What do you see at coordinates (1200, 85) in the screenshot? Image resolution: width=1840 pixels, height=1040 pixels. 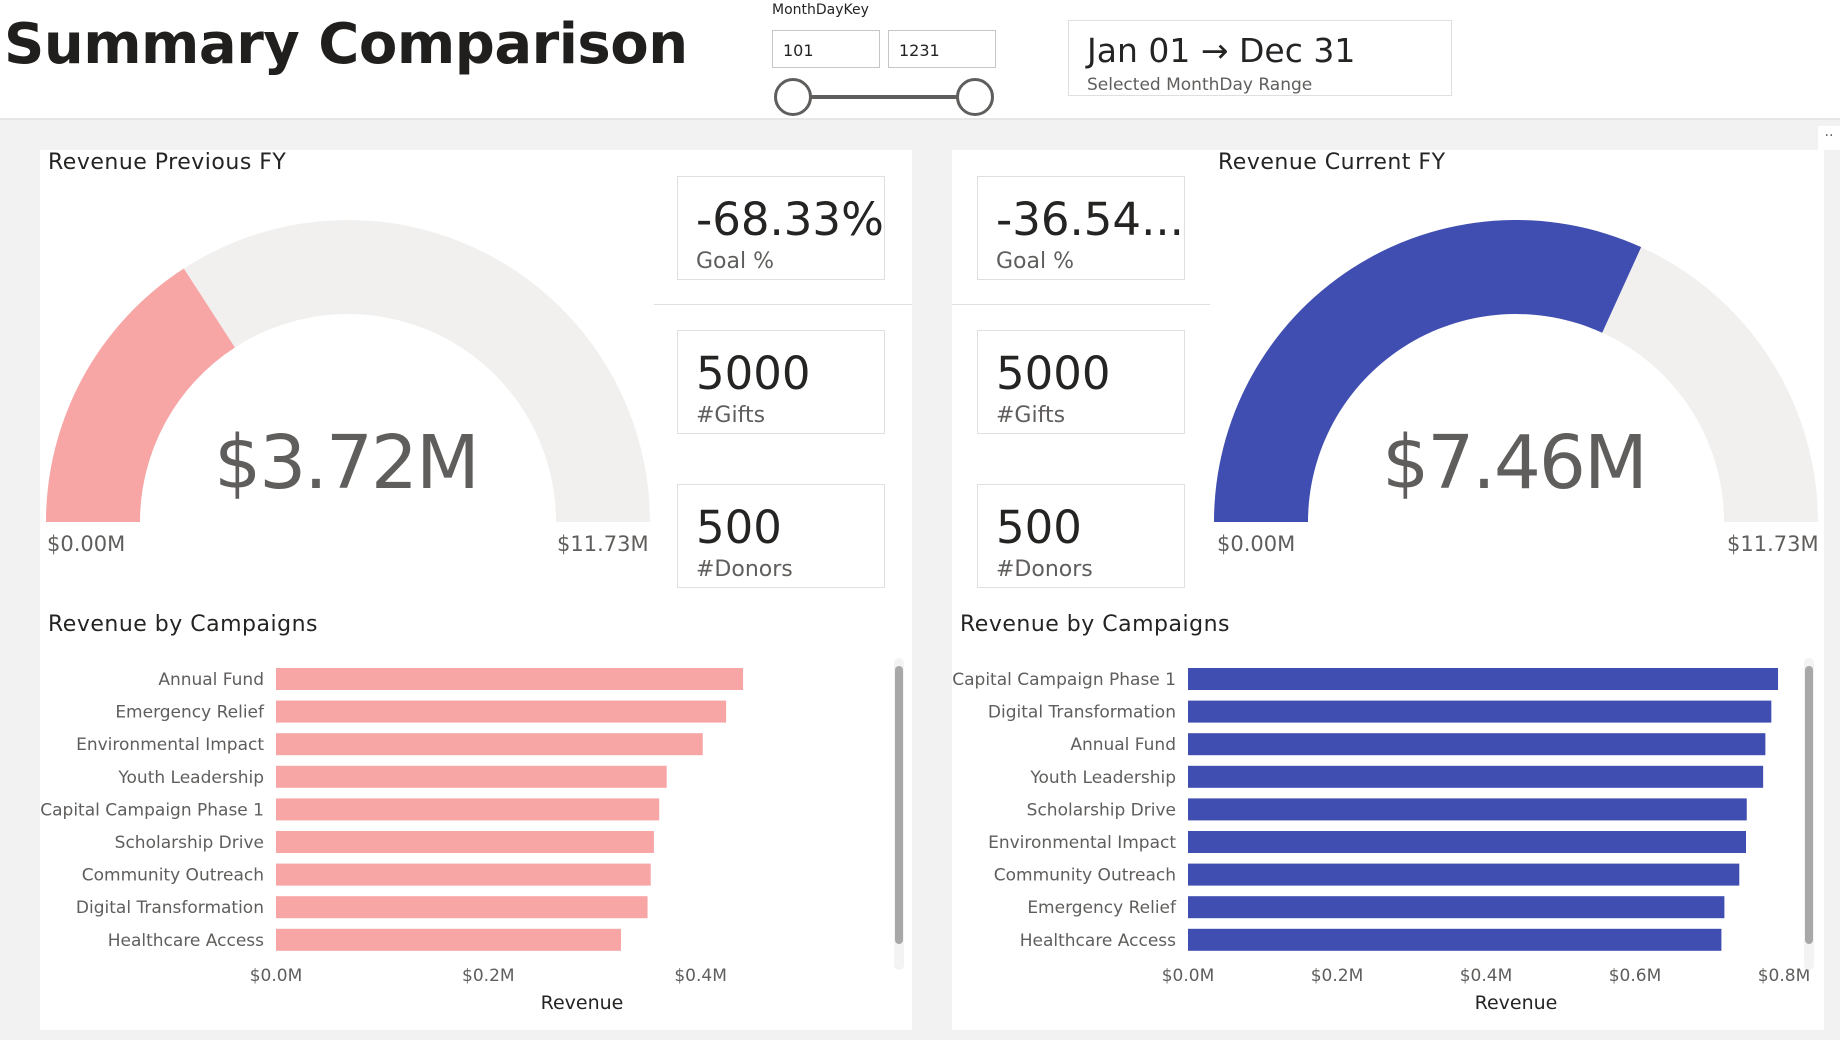 I see `date-range-caption: Selected MonthDay Range` at bounding box center [1200, 85].